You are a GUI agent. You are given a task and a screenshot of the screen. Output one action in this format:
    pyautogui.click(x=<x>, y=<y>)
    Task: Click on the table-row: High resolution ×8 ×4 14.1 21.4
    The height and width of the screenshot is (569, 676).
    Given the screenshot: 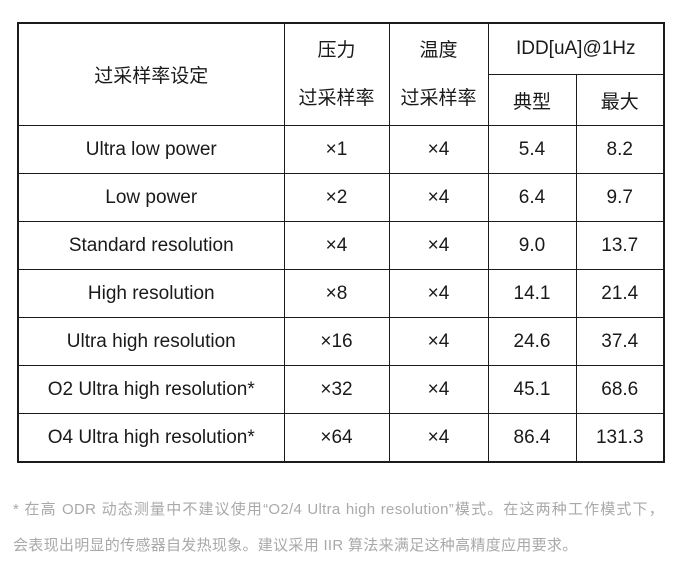 What is the action you would take?
    pyautogui.click(x=341, y=293)
    